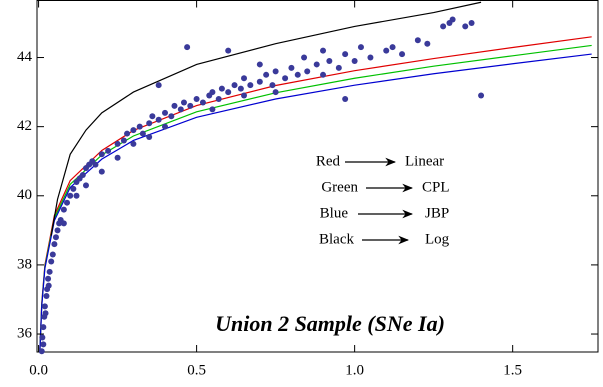  Describe the element at coordinates (339, 187) in the screenshot. I see `annotation-label: Green` at that location.